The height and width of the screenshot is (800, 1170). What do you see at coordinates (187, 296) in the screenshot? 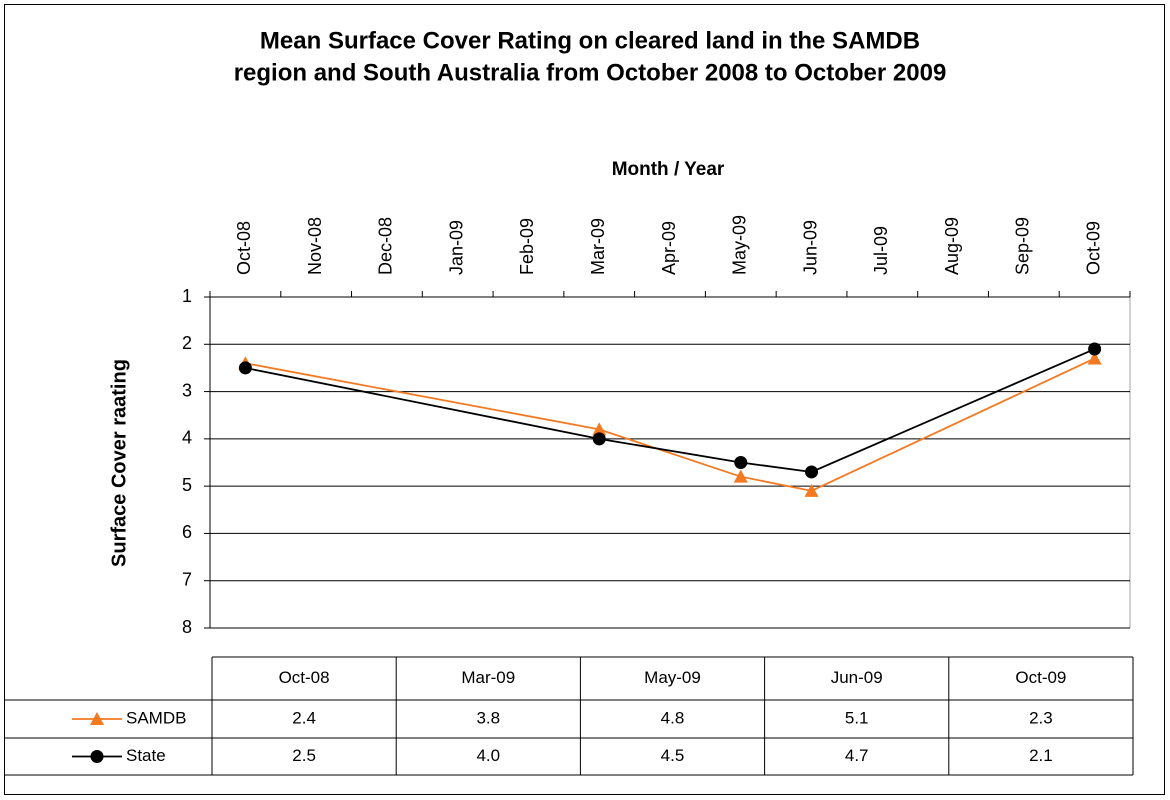
I see `y-tick-label: 1` at bounding box center [187, 296].